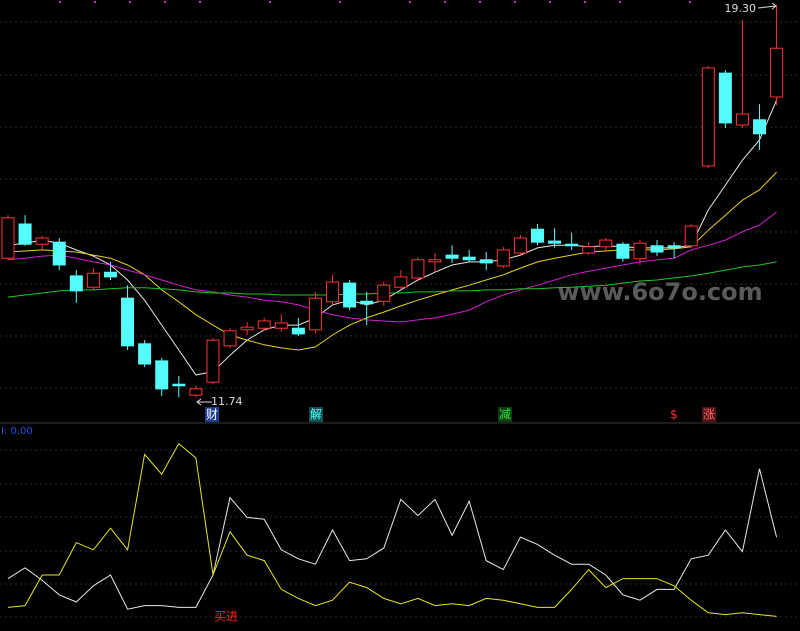 The height and width of the screenshot is (631, 800). Describe the element at coordinates (767, 6) in the screenshot. I see `max-arrow` at that location.